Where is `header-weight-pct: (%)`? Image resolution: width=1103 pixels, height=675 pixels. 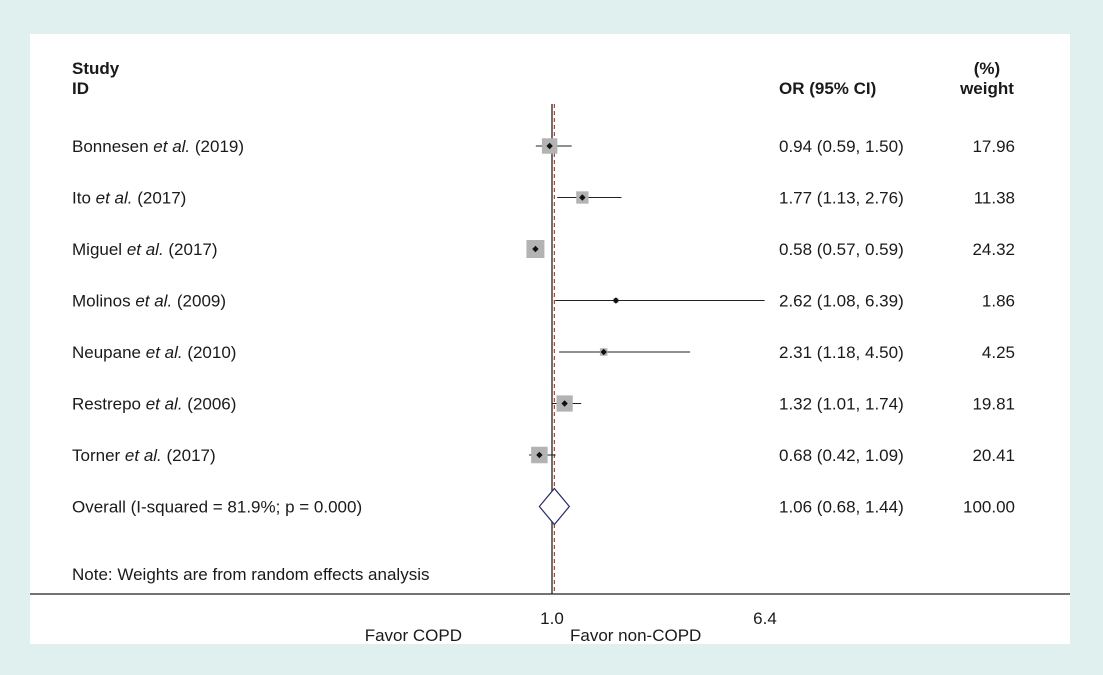 header-weight-pct: (%) is located at coordinates (987, 68).